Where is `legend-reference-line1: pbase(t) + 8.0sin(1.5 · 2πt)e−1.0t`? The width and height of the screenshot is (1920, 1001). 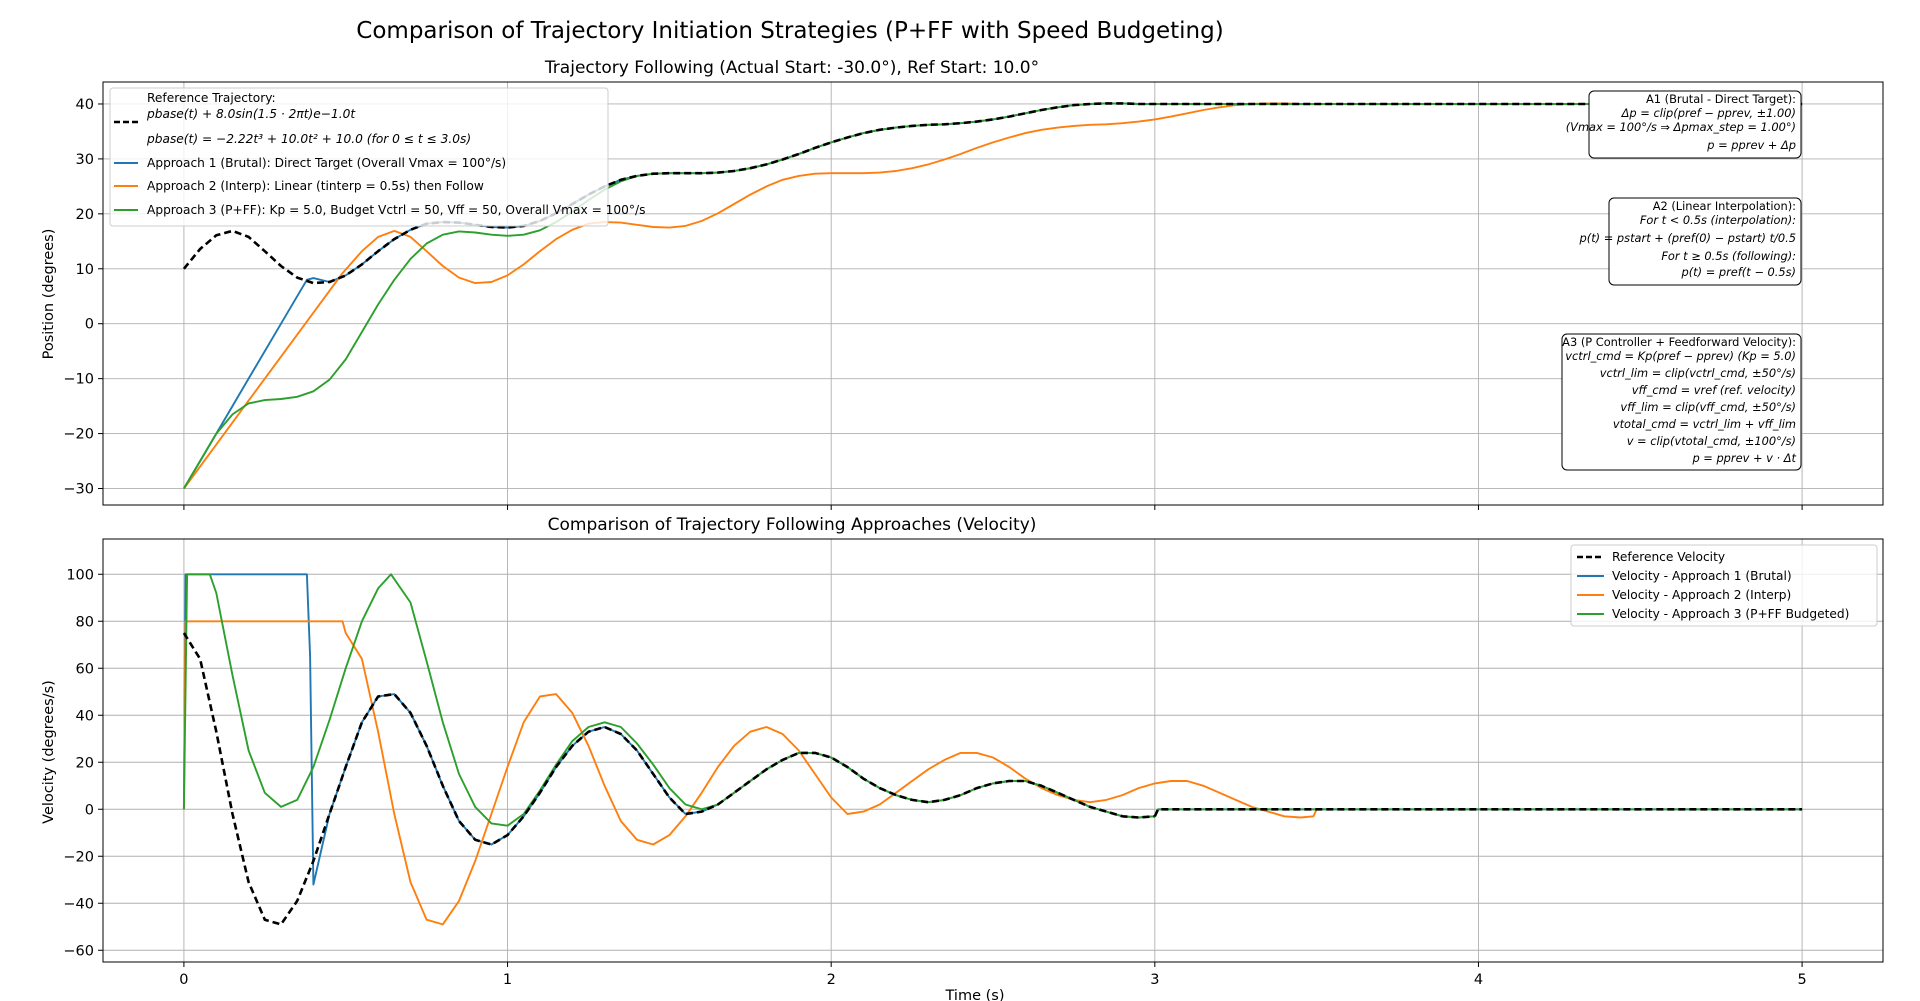
legend-reference-line1: pbase(t) + 8.0sin(1.5 · 2πt)e−1.0t is located at coordinates (251, 114).